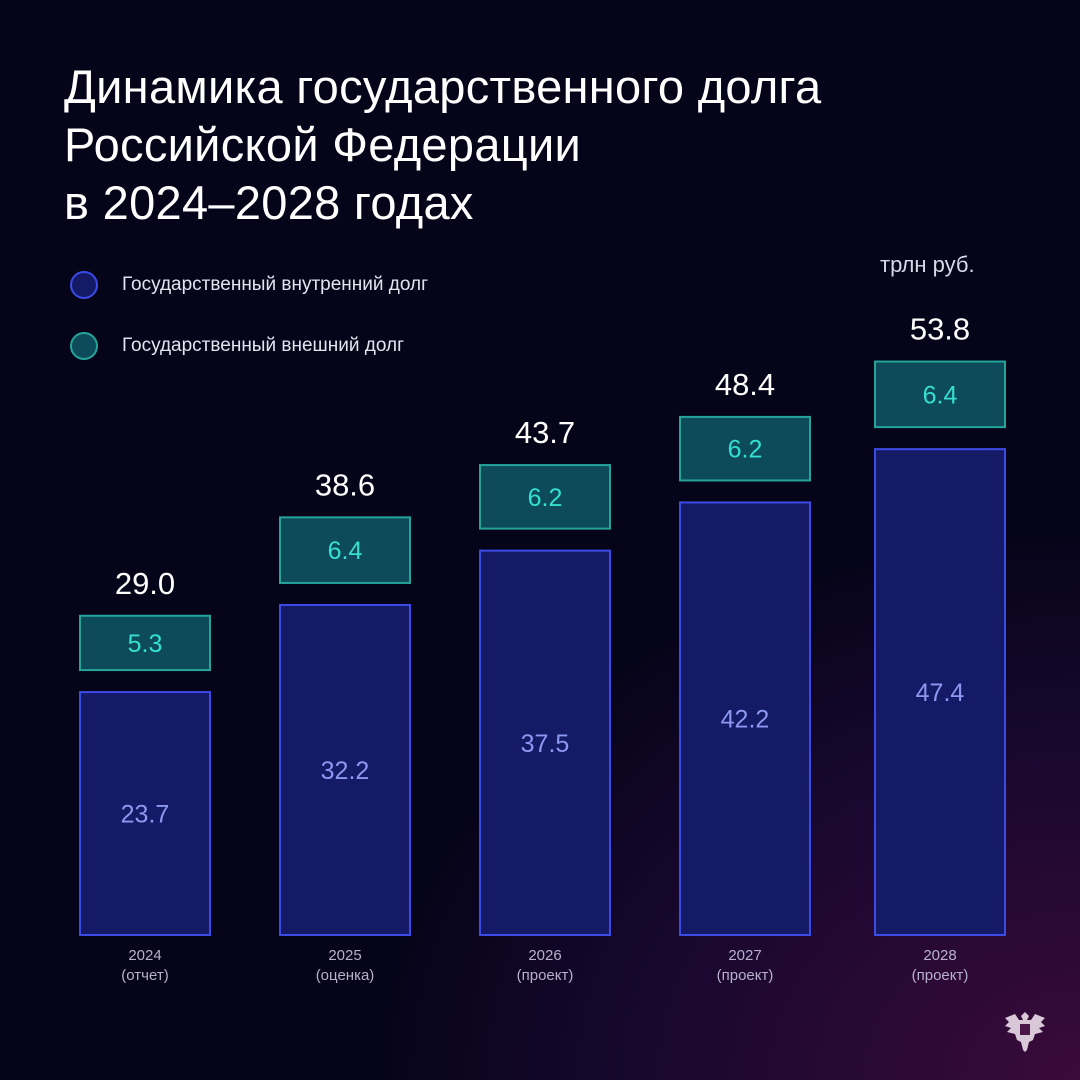  I want to click on value-label-domestic: 42.2, so click(745, 720).